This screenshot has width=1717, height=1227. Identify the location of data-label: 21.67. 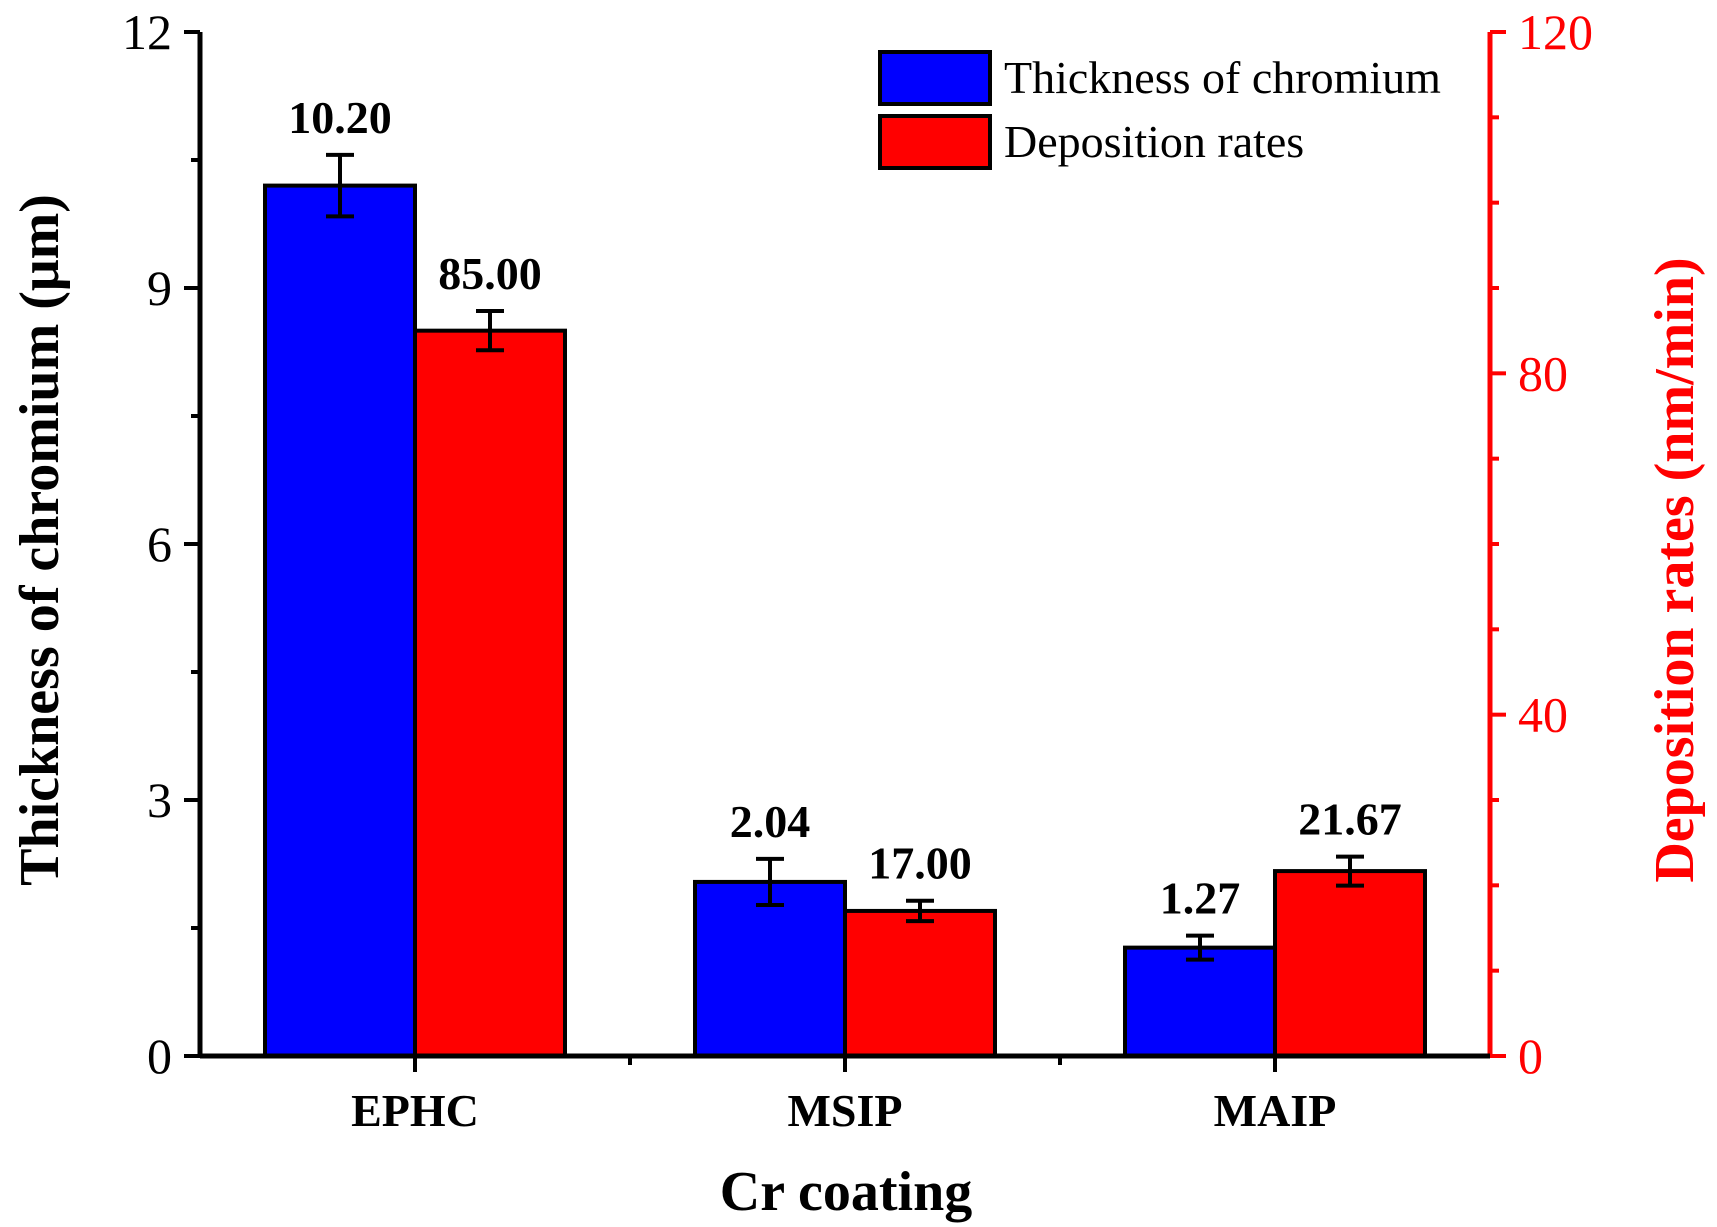
(1350, 819).